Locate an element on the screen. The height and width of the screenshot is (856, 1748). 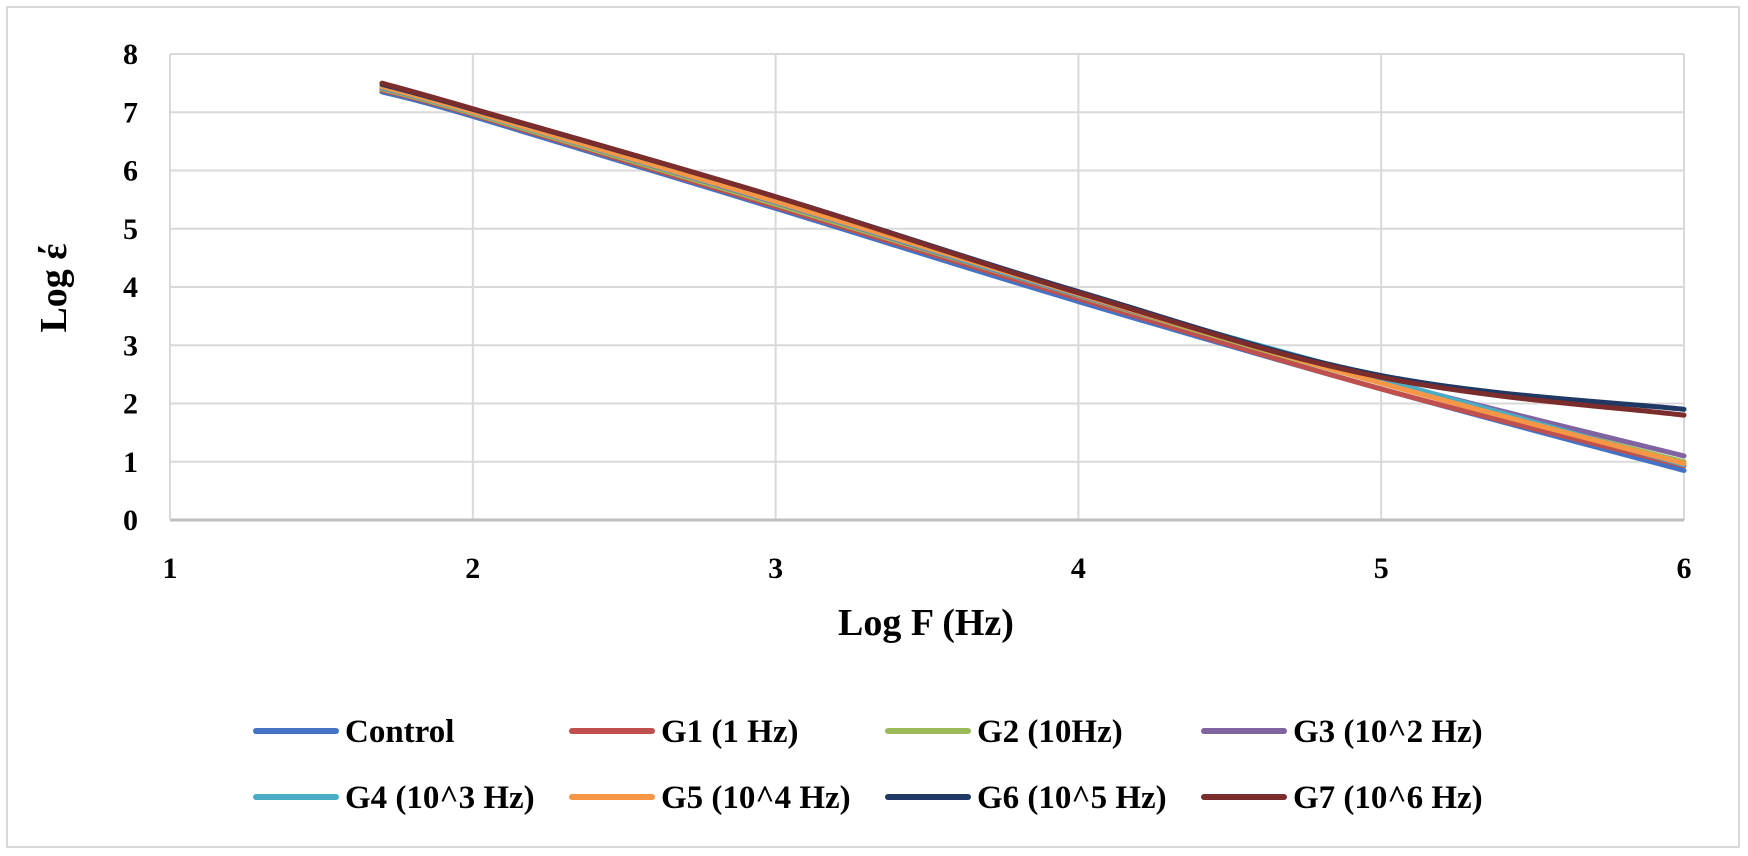
y-axis-title: Log έ is located at coordinates (54, 287).